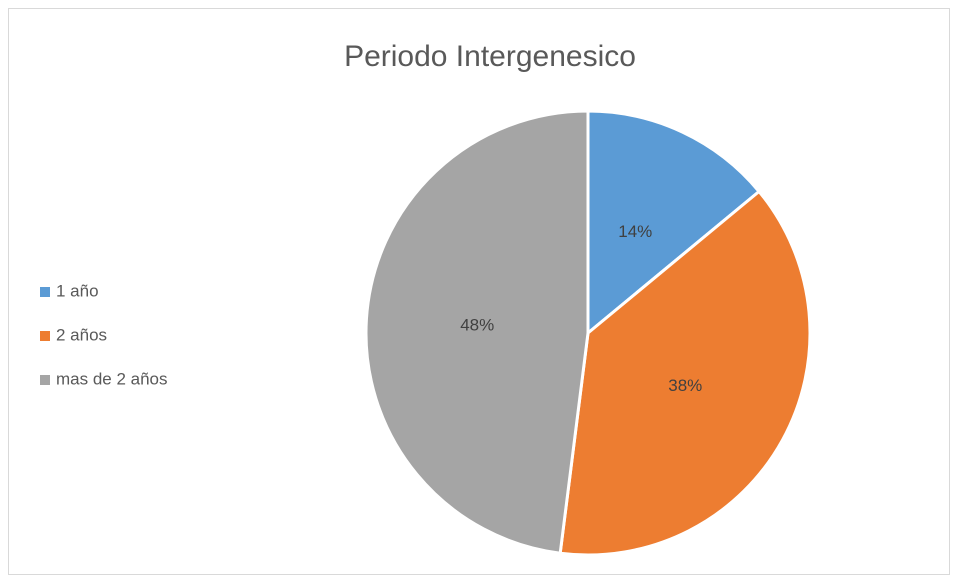 The image size is (958, 580). What do you see at coordinates (674, 223) in the screenshot?
I see `pie-slice` at bounding box center [674, 223].